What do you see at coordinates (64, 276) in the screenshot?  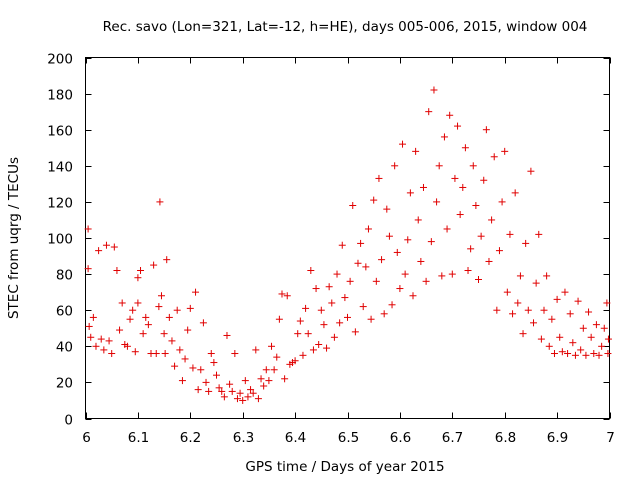 I see `y-tick-label: 80` at bounding box center [64, 276].